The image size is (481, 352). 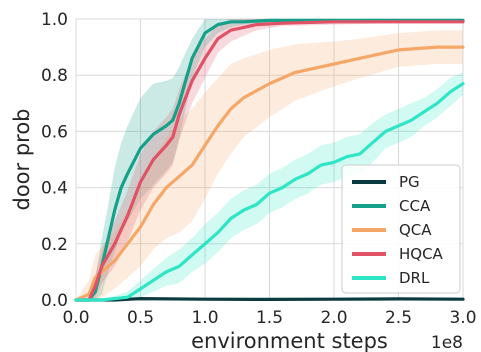 I want to click on x-tick-label-1: 0.5, so click(x=140, y=318).